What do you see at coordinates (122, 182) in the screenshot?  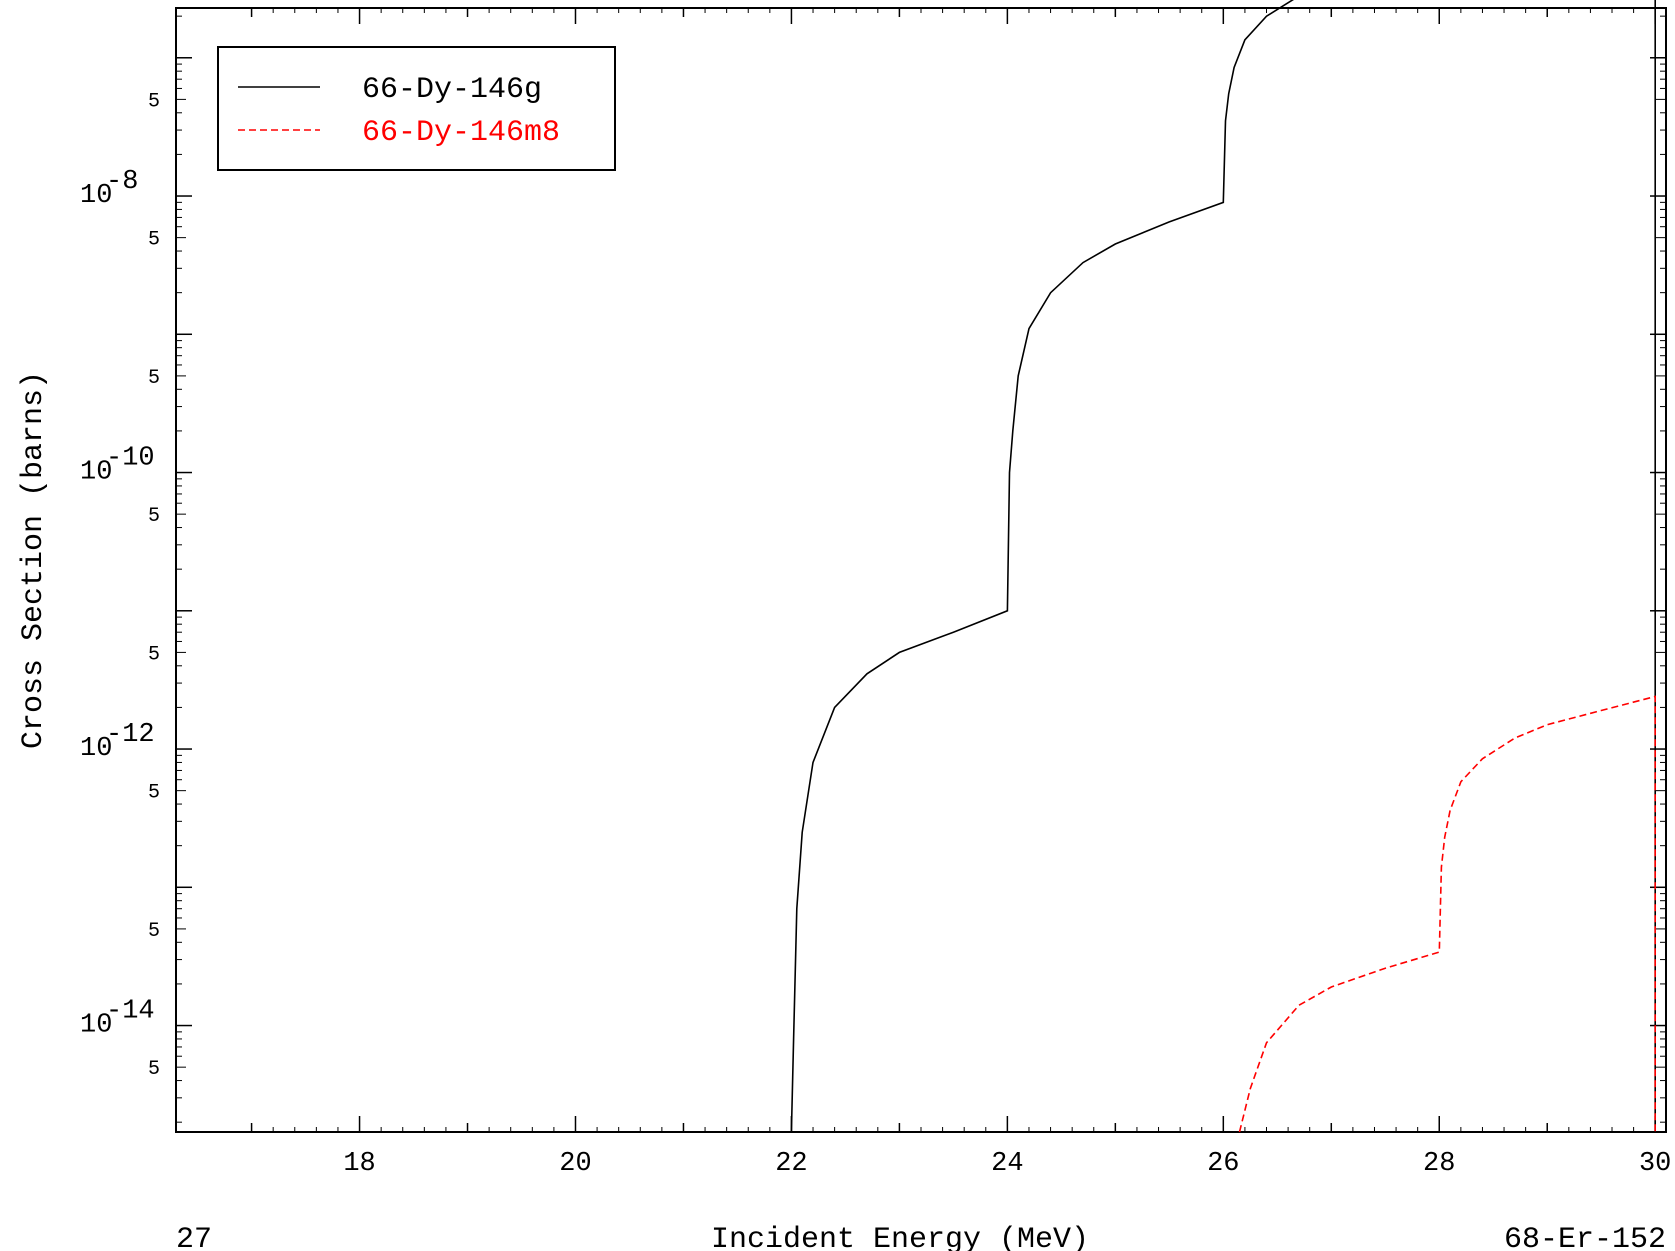 I see `y-tick-label-exponent: -8` at bounding box center [122, 182].